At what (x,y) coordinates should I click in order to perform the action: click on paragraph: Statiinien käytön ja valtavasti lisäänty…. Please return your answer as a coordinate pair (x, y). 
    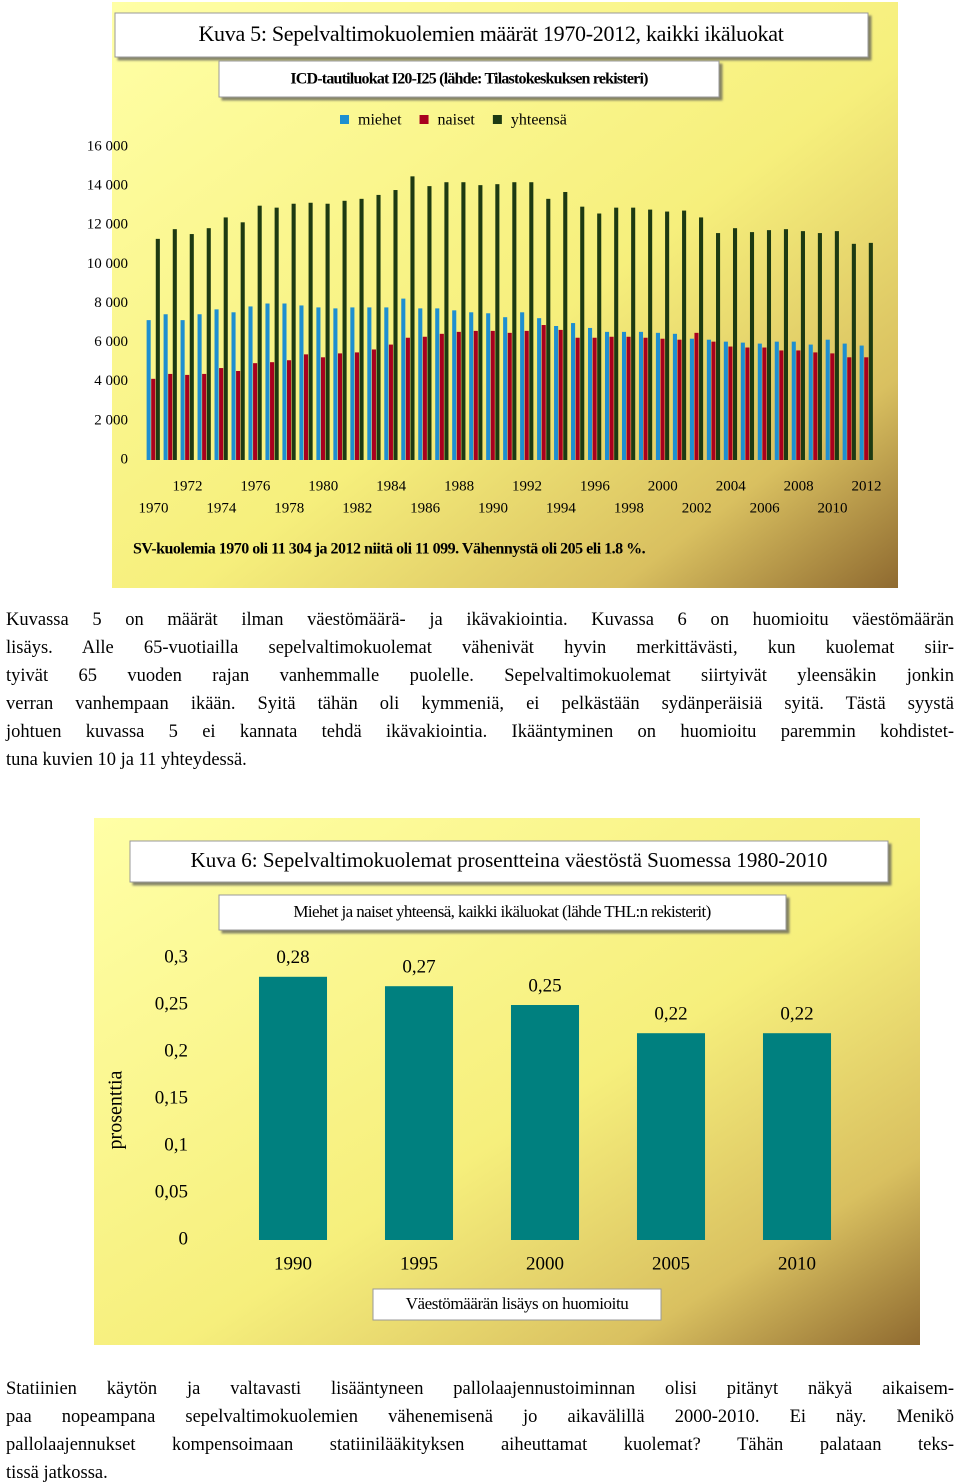
    Looking at the image, I should click on (480, 1429).